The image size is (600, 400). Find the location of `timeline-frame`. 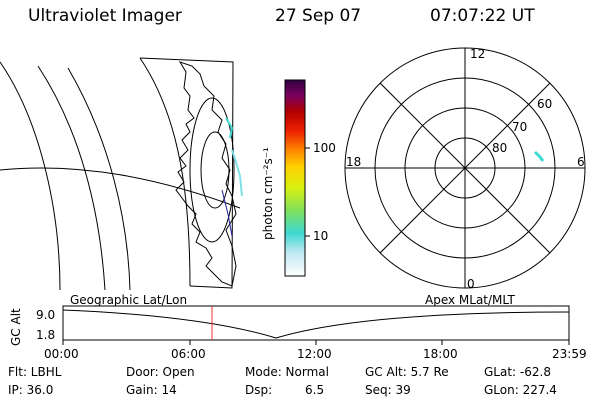

timeline-frame is located at coordinates (316, 323).